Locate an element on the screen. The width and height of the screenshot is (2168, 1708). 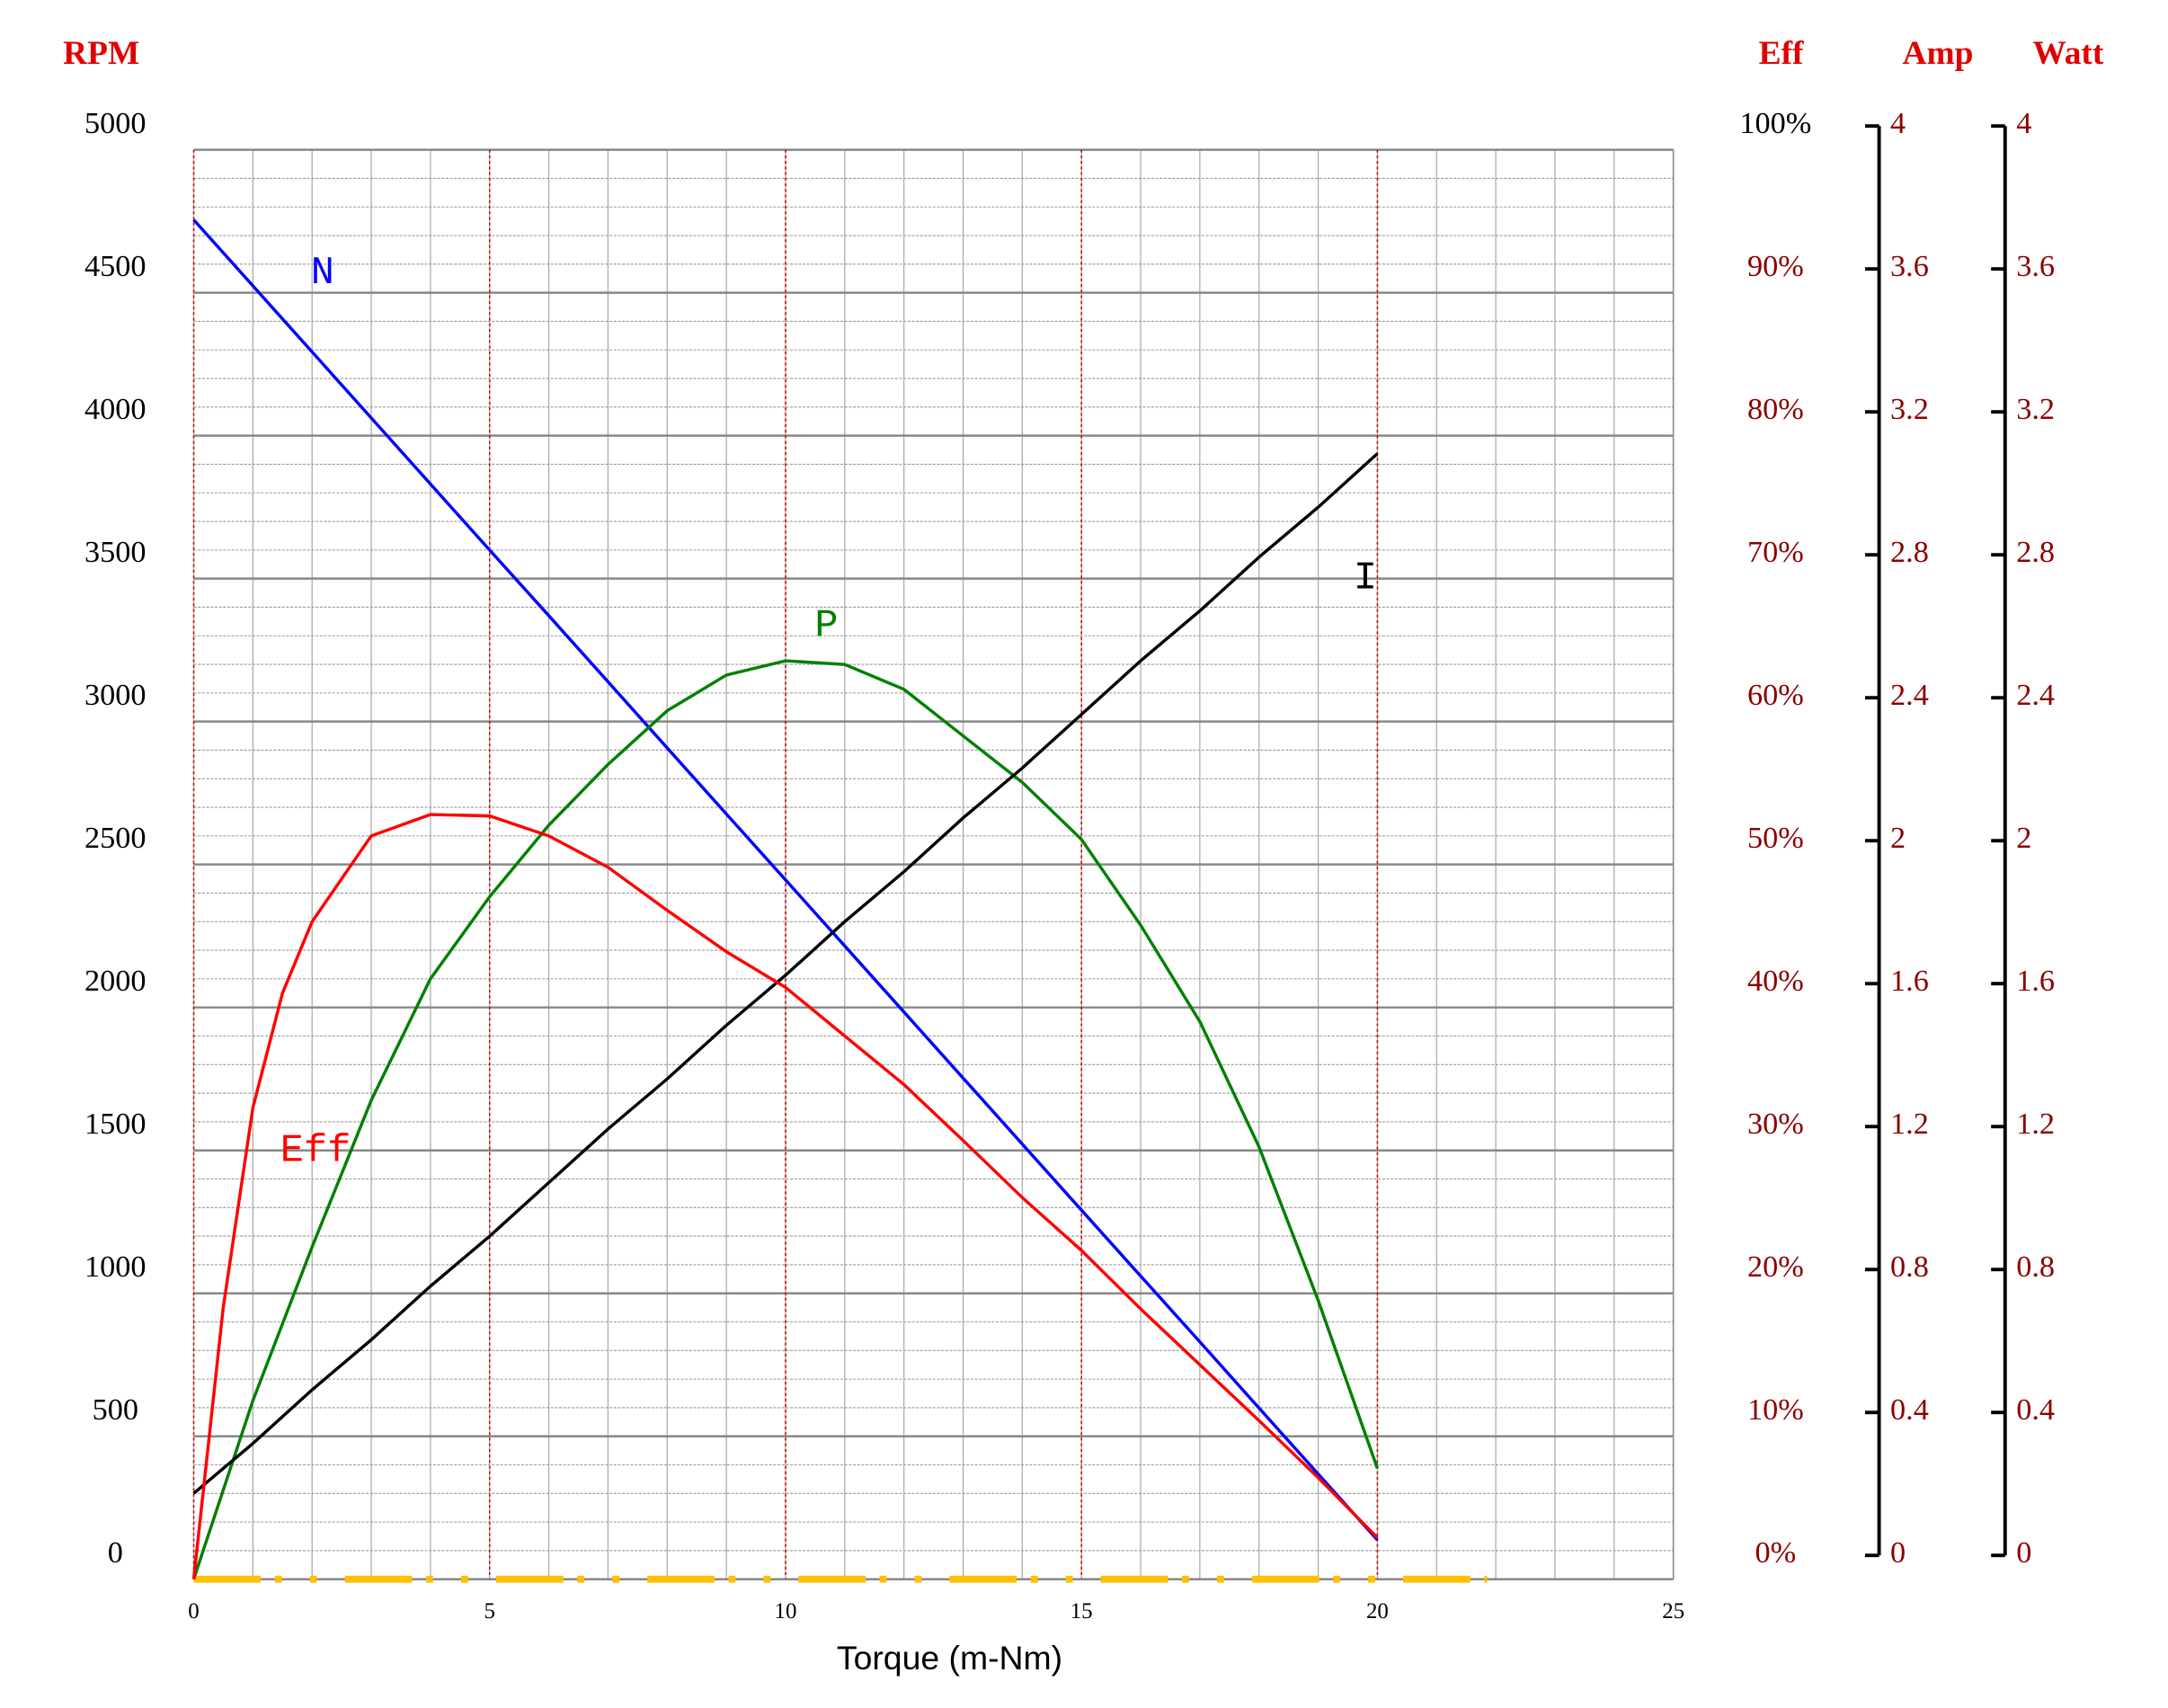
y2-tick-label: 100% is located at coordinates (1775, 123).